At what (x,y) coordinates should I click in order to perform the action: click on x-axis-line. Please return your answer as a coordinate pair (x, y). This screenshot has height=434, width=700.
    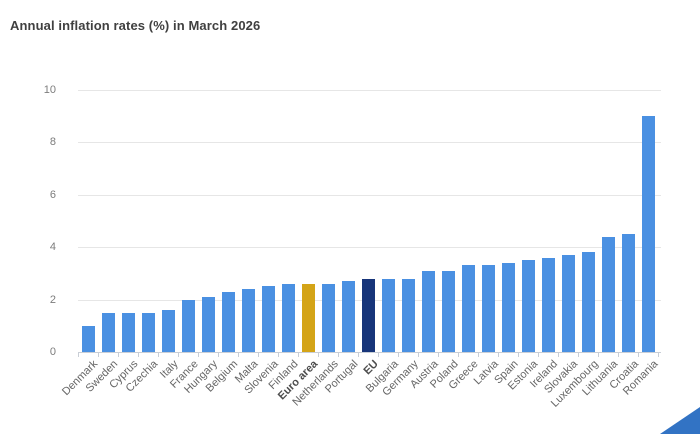
    Looking at the image, I should click on (369, 352).